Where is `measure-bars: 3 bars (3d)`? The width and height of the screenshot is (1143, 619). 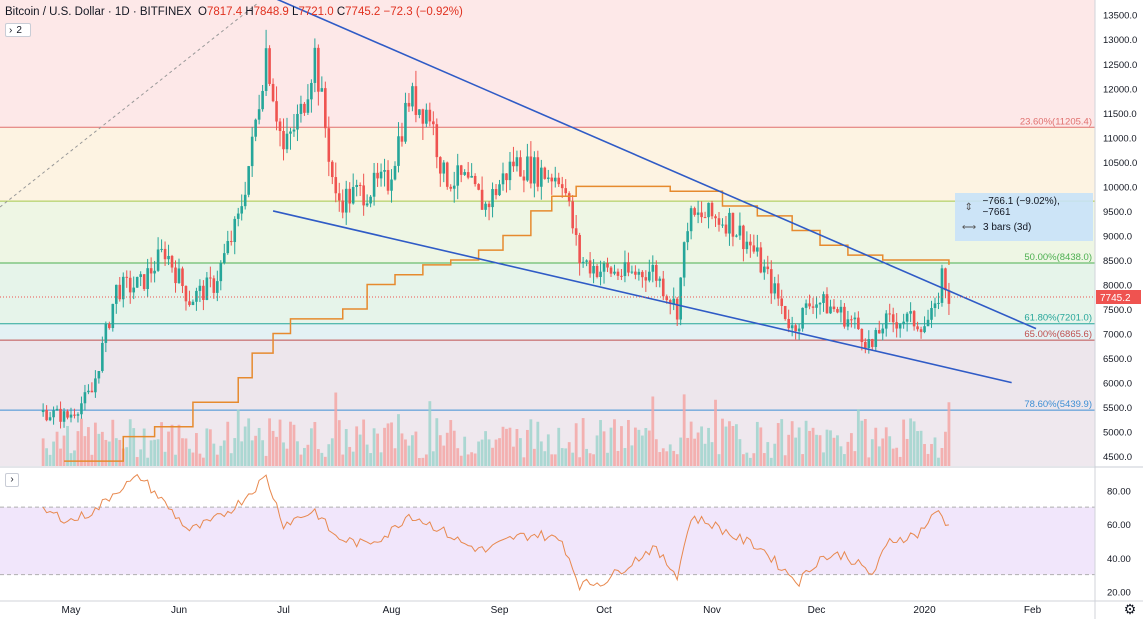
measure-bars: 3 bars (3d) is located at coordinates (1007, 227).